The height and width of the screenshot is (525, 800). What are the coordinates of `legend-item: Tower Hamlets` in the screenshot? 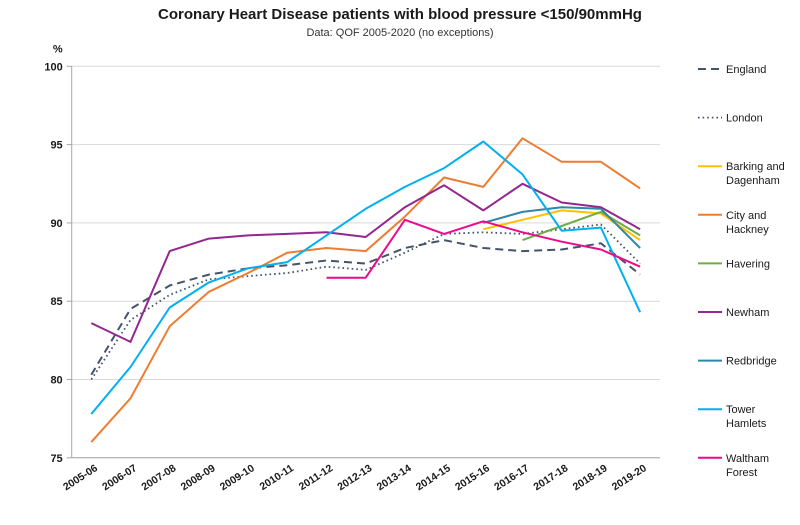 It's located at (732, 417).